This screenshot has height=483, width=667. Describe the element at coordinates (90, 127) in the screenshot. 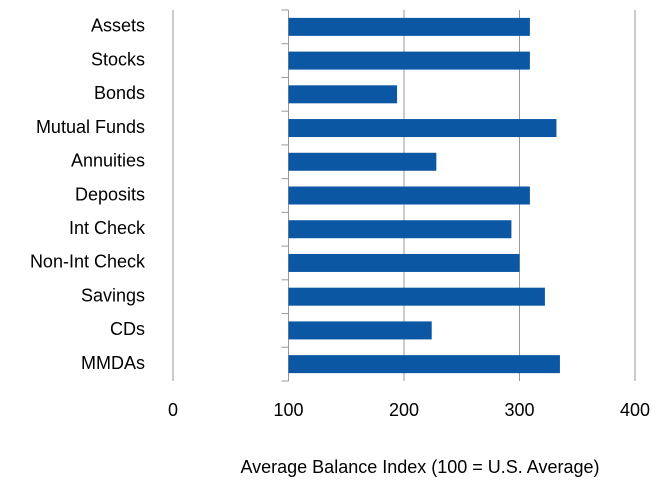

I see `y-tick-label: Mutual Funds` at that location.